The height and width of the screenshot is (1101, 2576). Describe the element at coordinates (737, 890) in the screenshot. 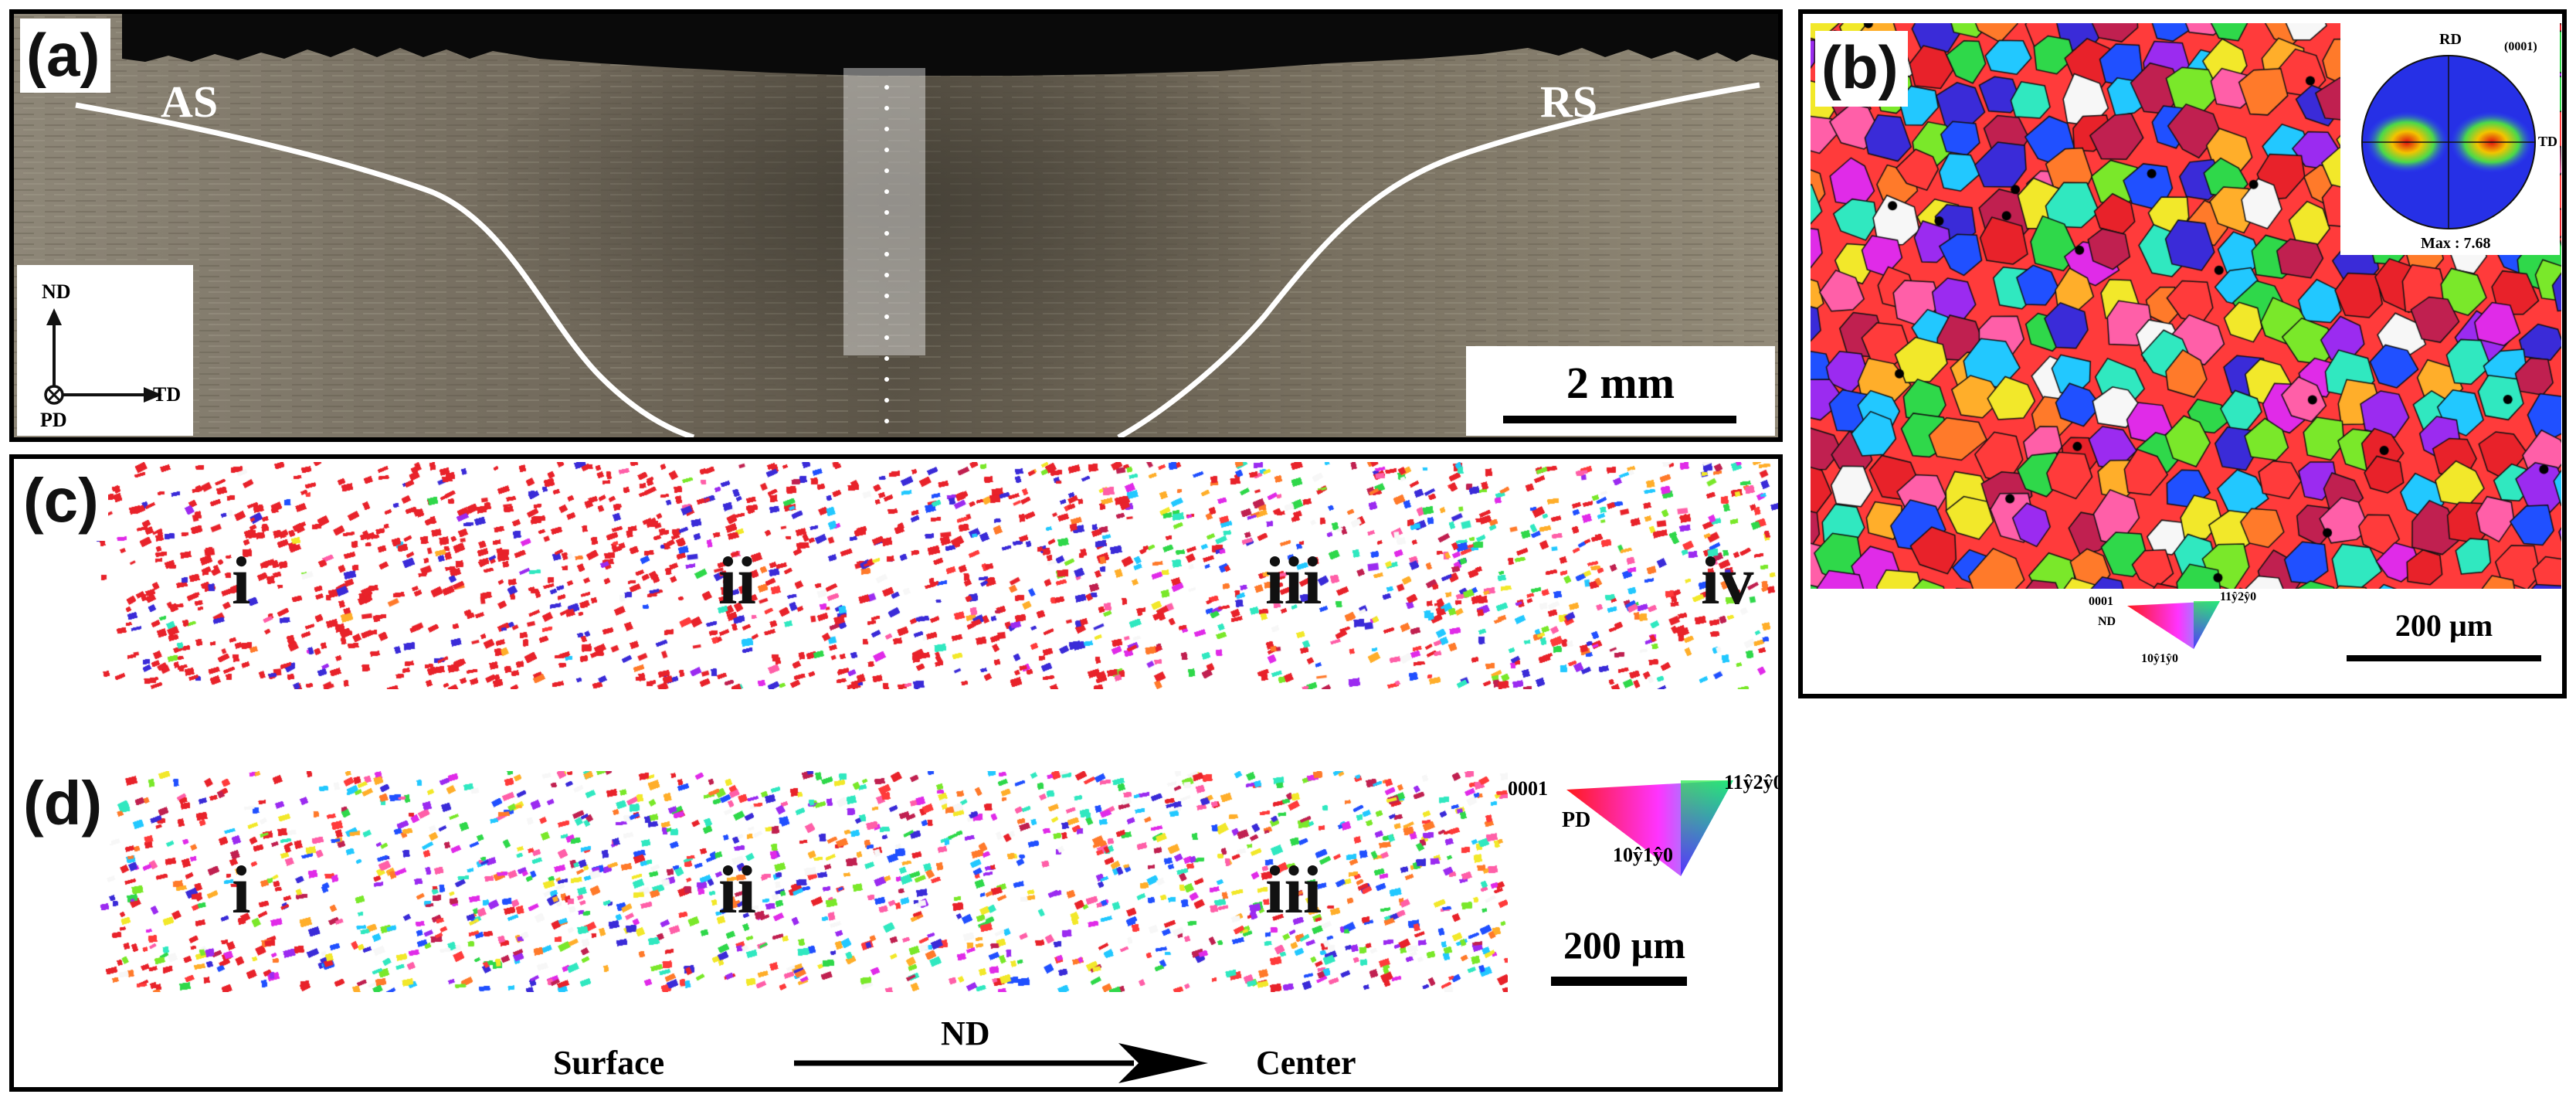

I see `region-d-ii: ii` at that location.